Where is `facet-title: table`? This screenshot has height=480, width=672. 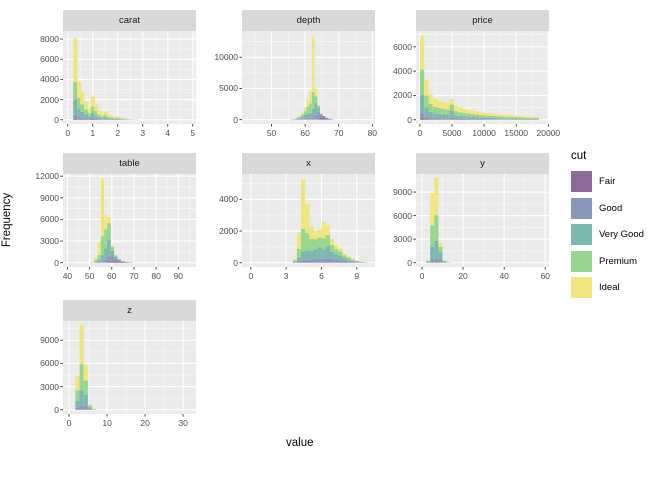 facet-title: table is located at coordinates (129, 163).